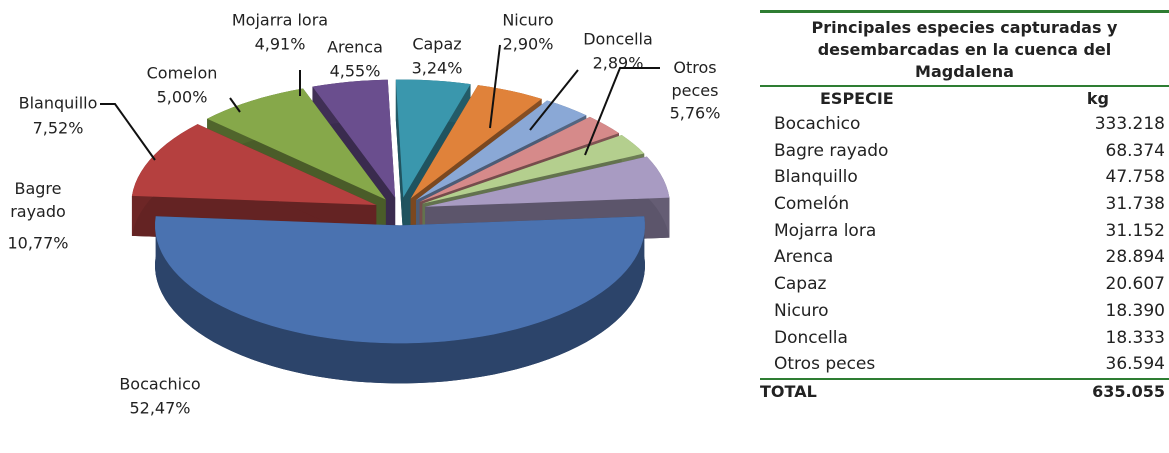 This screenshot has height=453, width=1169. What do you see at coordinates (788, 391) in the screenshot?
I see `total-cell: TOTAL` at bounding box center [788, 391].